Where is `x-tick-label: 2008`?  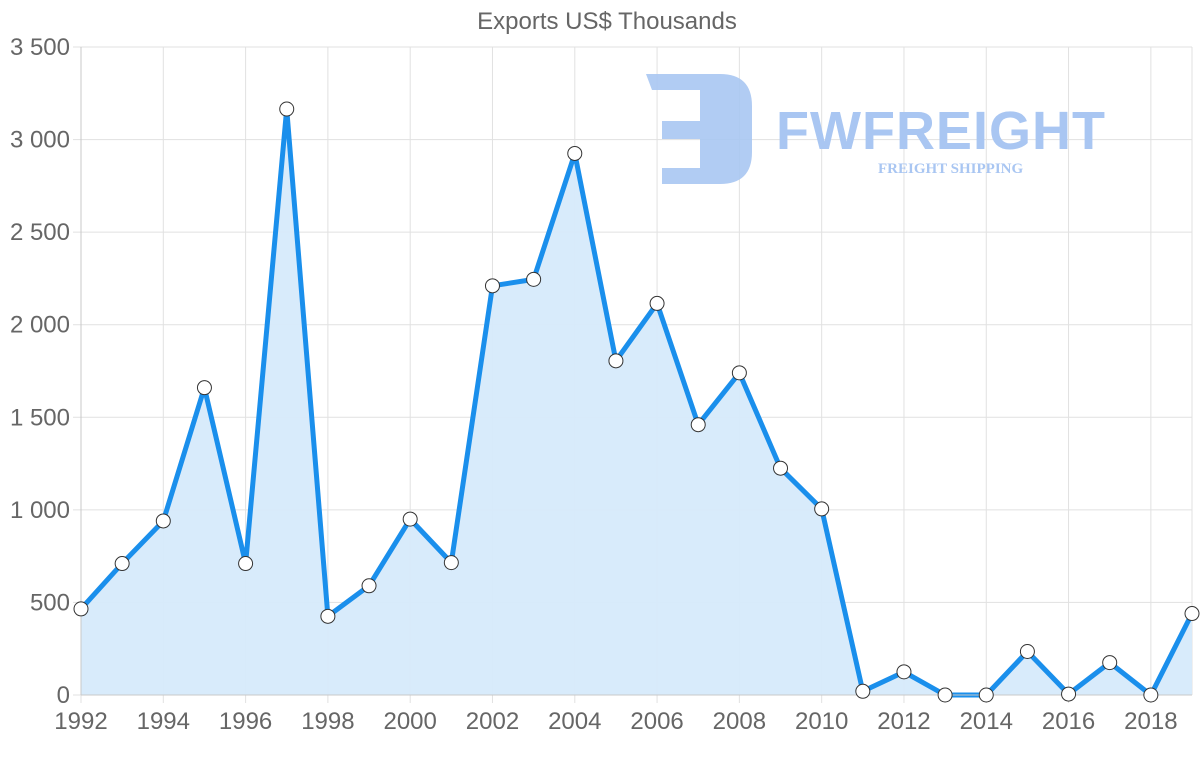
x-tick-label: 2008 is located at coordinates (739, 721).